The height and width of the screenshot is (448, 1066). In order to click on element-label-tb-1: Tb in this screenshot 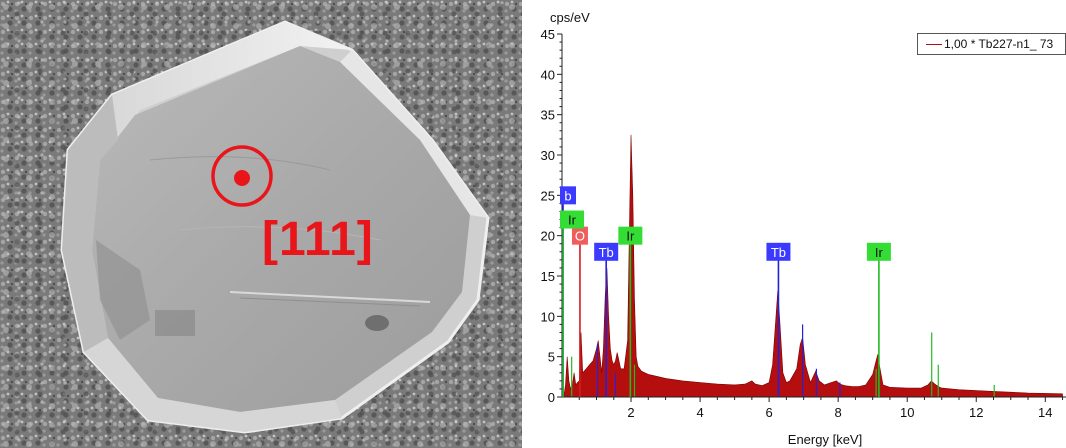, I will do `click(606, 252)`.